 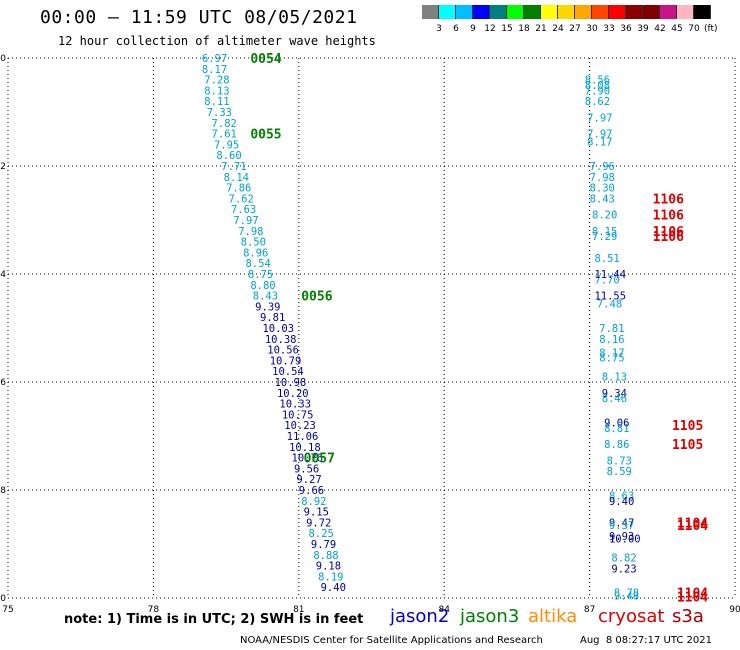 What do you see at coordinates (286, 361) in the screenshot?
I see `wave-height-value: 10.79` at bounding box center [286, 361].